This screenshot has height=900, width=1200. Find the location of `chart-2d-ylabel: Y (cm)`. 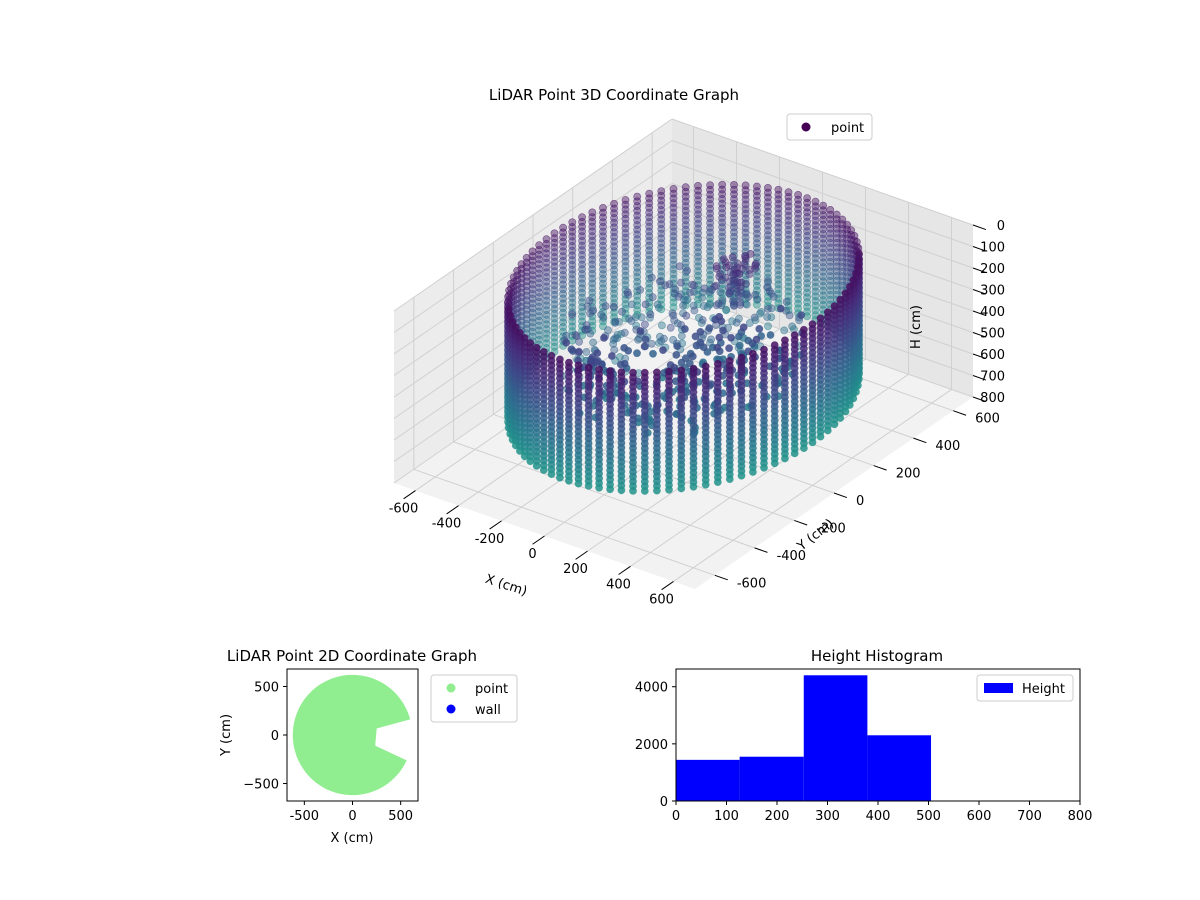

chart-2d-ylabel: Y (cm) is located at coordinates (226, 735).